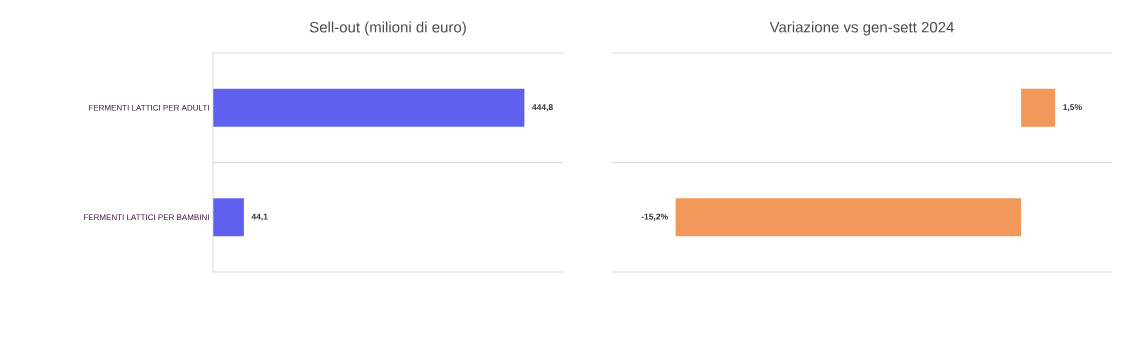 The width and height of the screenshot is (1126, 348). Describe the element at coordinates (149, 107) in the screenshot. I see `y-tick-label: FERMENTI LATTICI PER ADULTI` at that location.